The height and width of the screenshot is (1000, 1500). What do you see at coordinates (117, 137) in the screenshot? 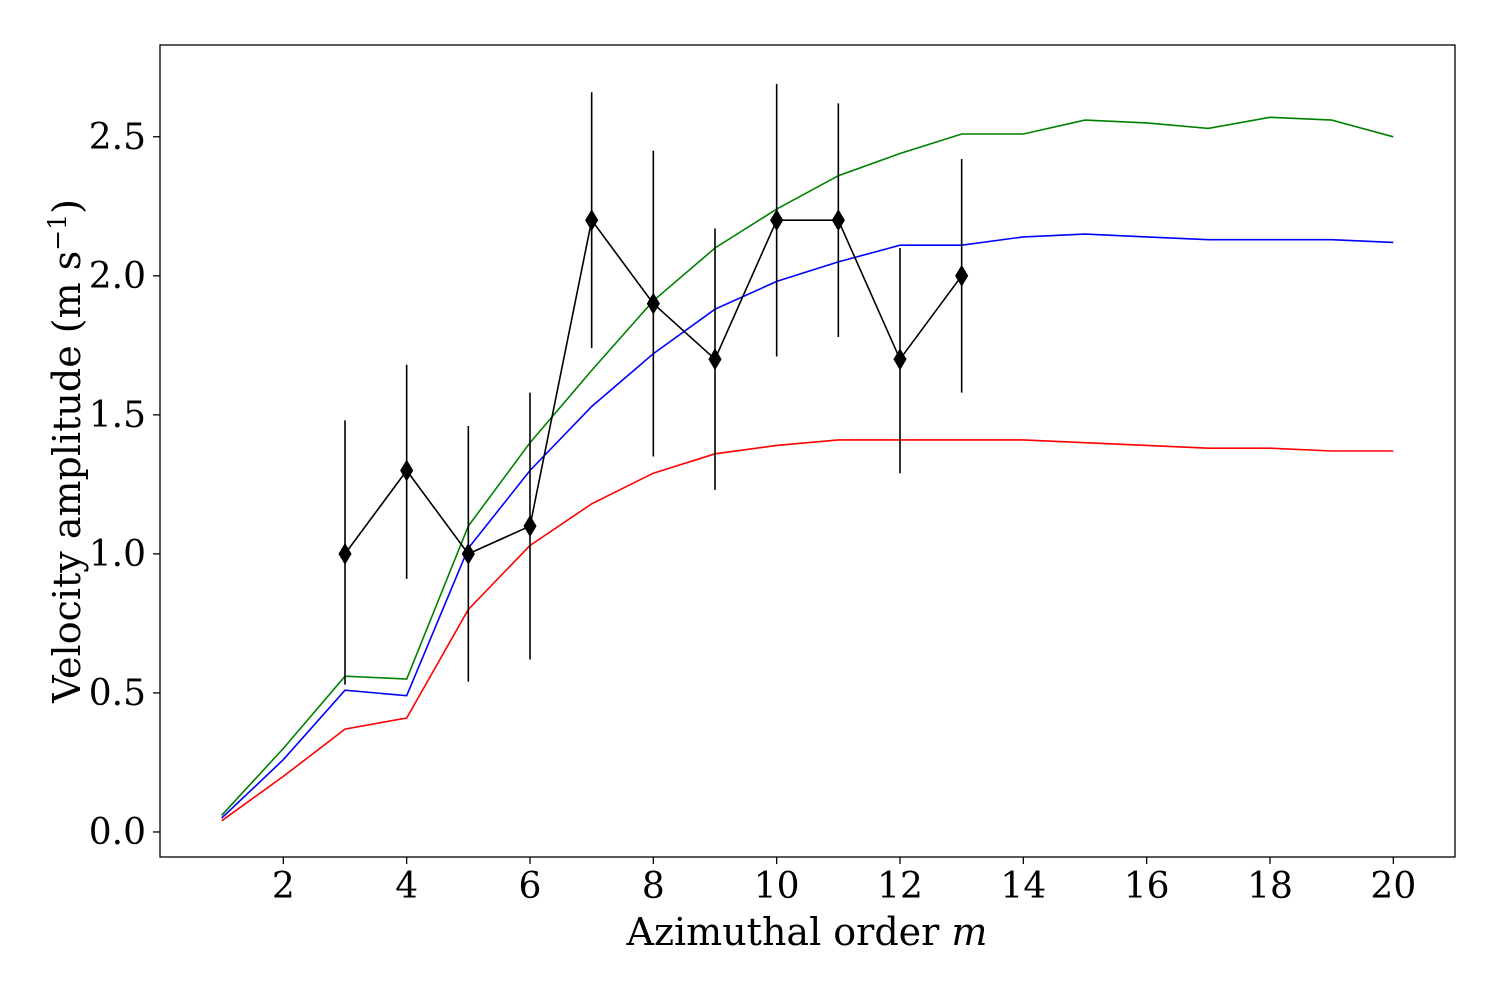
I see `y-tick-label: 2.5` at bounding box center [117, 137].